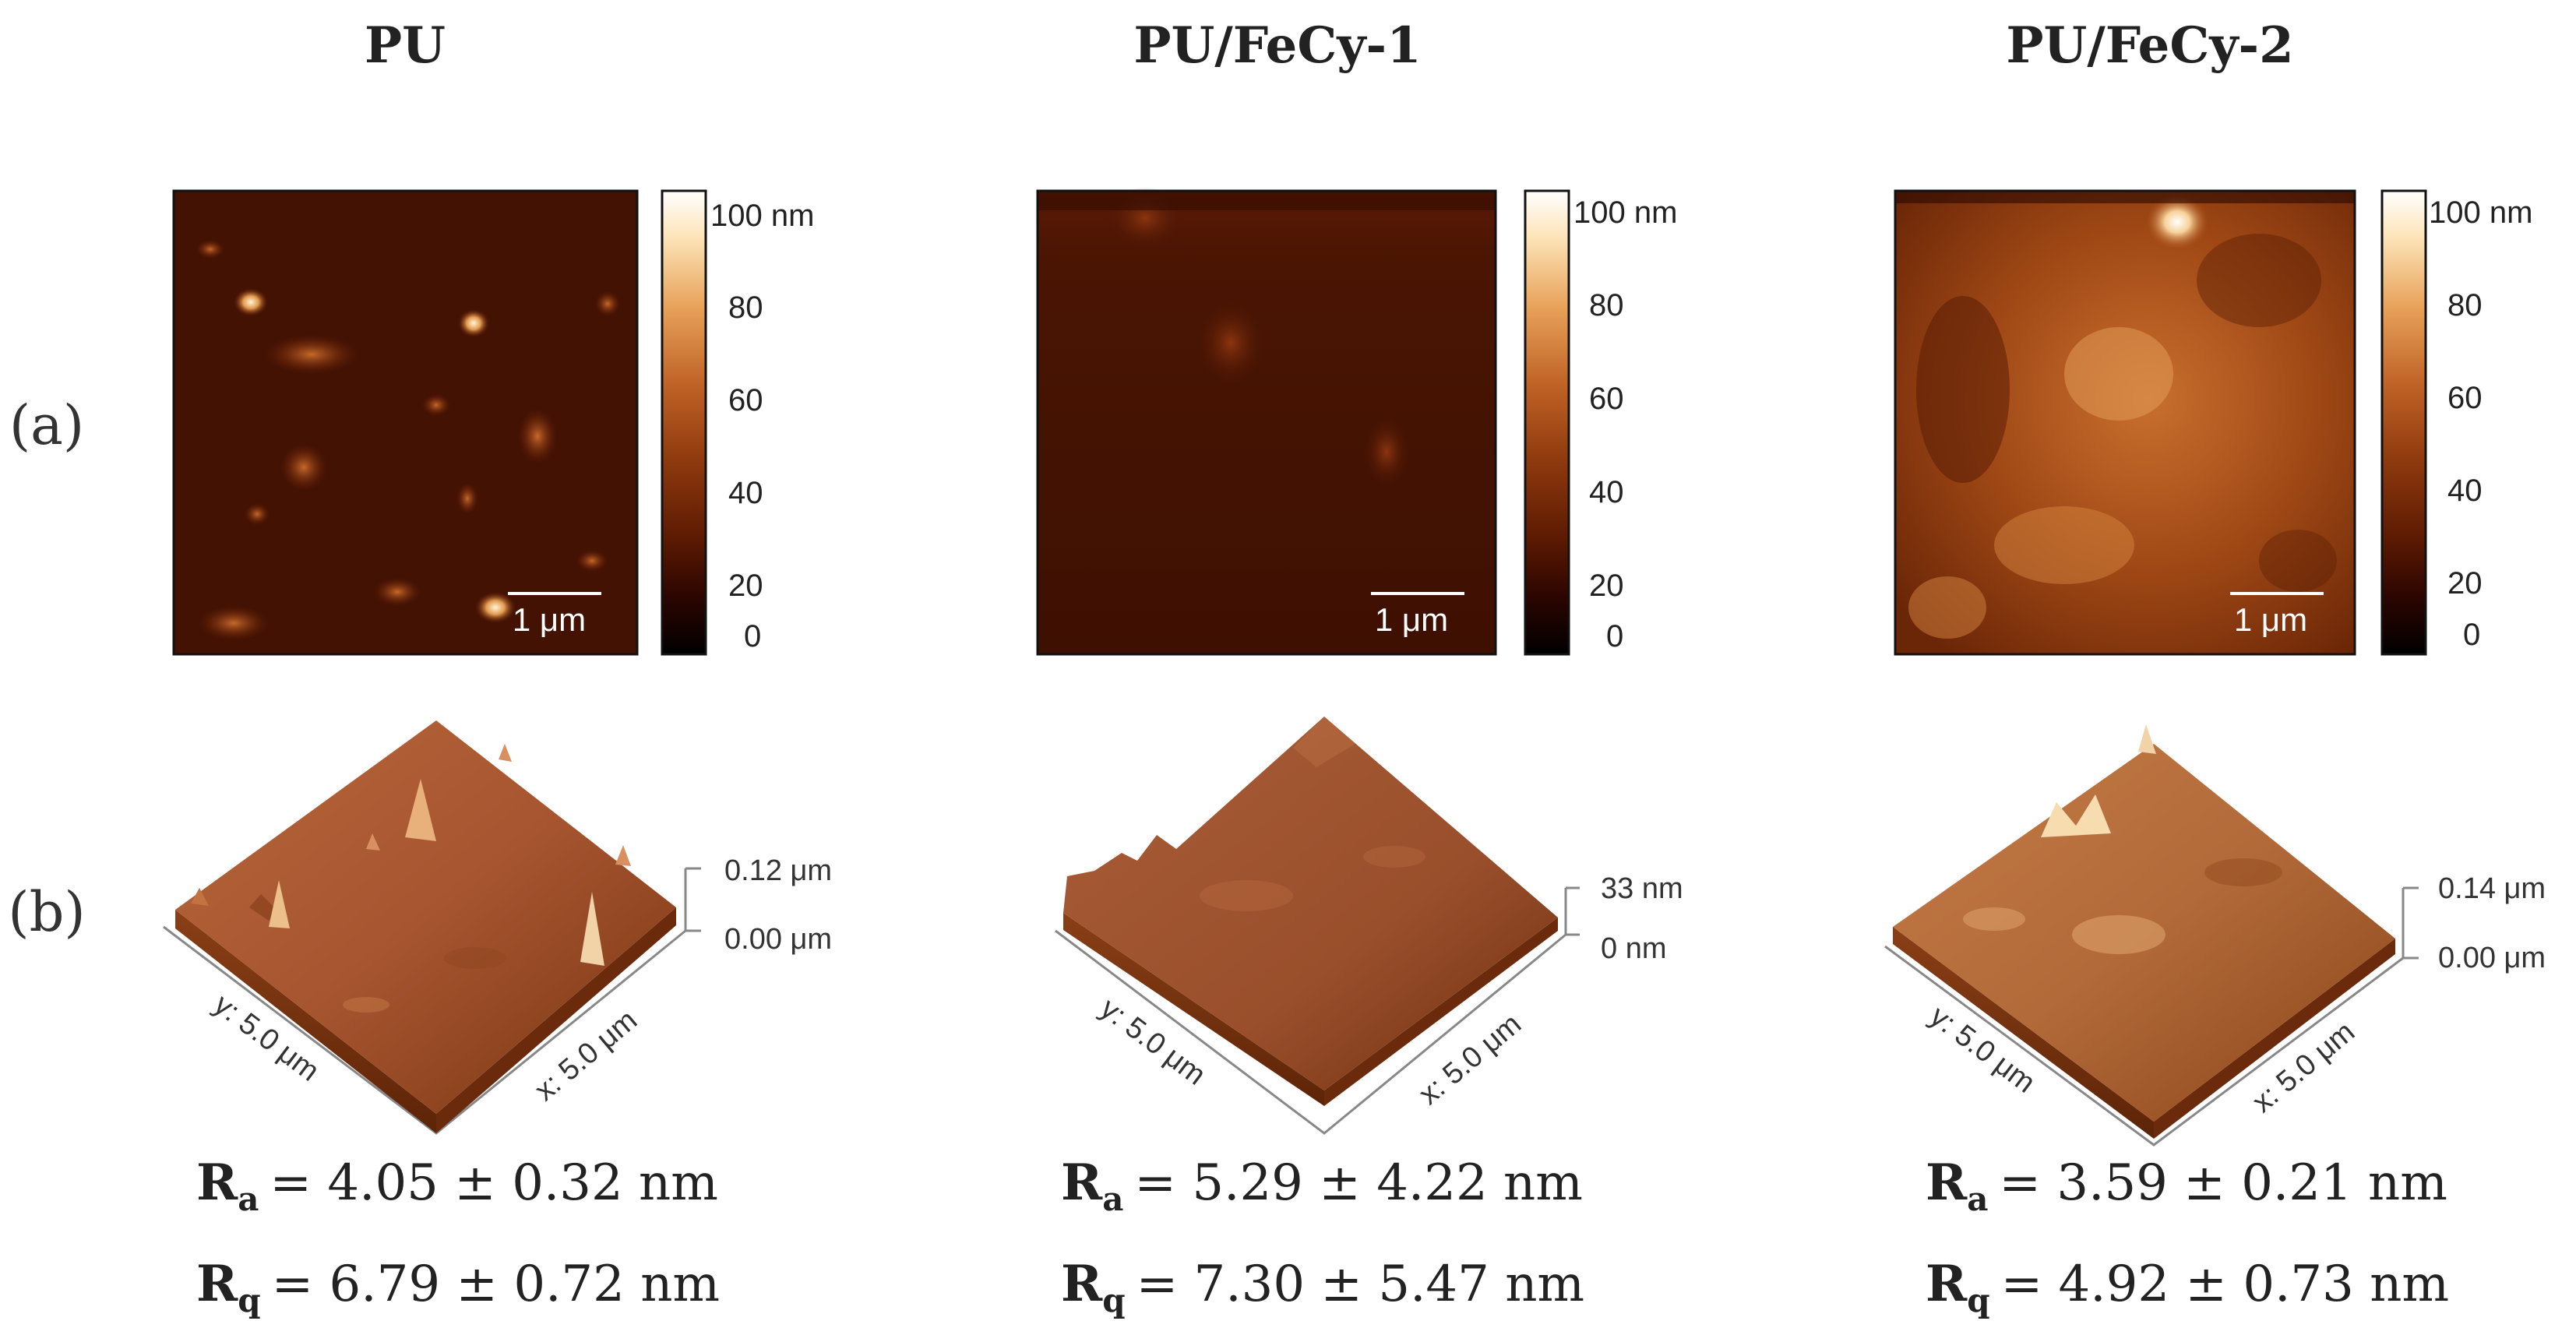  What do you see at coordinates (1600, 422) in the screenshot?
I see `colorbar-pufecy1: 100 nm 80 60 40 20 0` at bounding box center [1600, 422].